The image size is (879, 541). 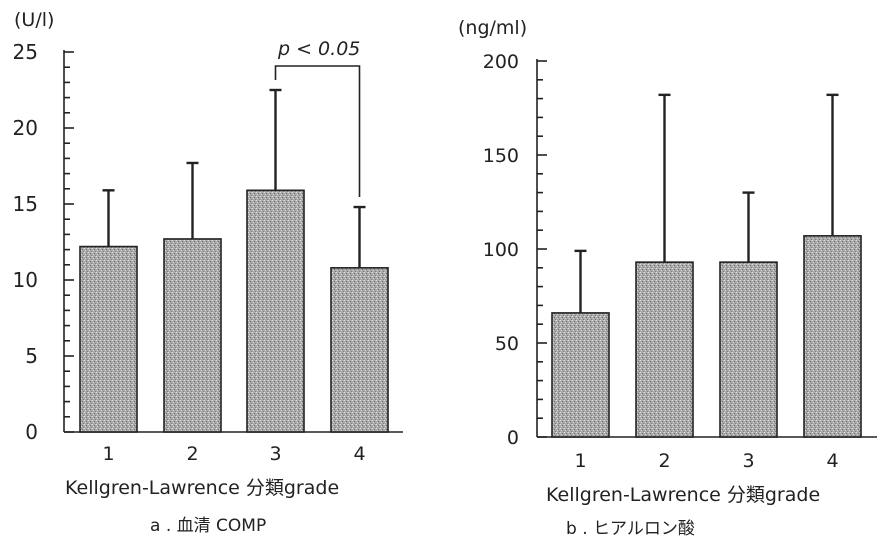 What do you see at coordinates (208, 526) in the screenshot?
I see `chart-a-caption: a . 血清 COMP` at bounding box center [208, 526].